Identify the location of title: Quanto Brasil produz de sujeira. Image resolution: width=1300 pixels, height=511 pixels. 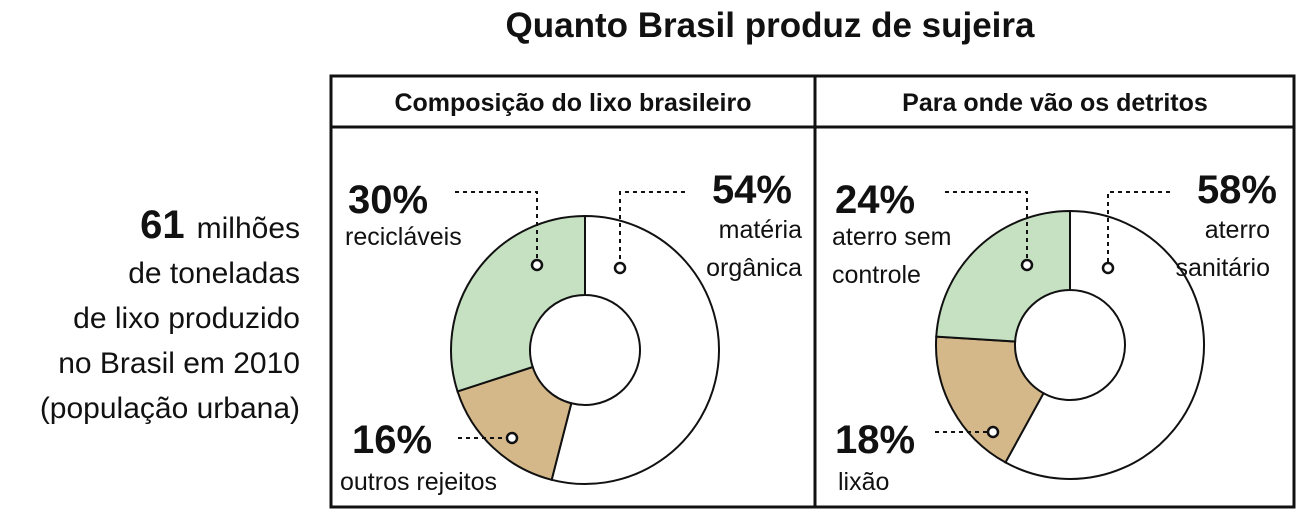
(771, 25).